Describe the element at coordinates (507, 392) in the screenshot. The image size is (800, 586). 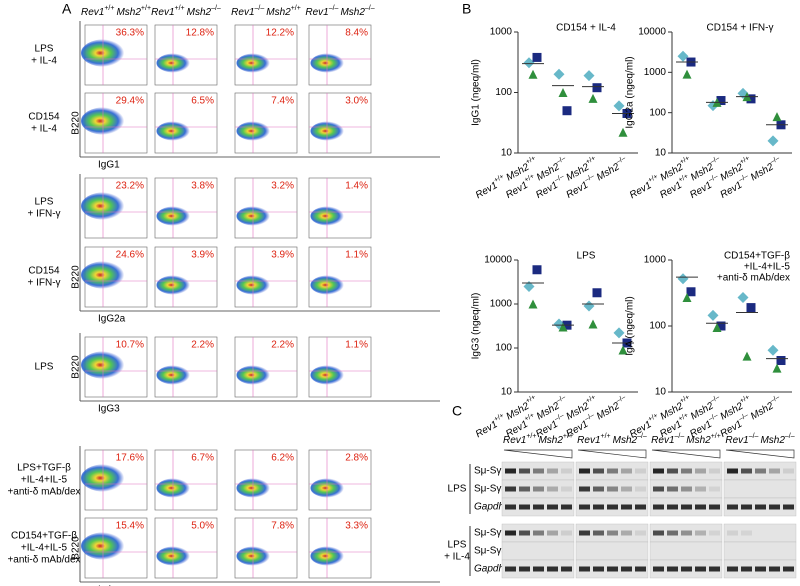
I see `y-tick-label: 10` at that location.